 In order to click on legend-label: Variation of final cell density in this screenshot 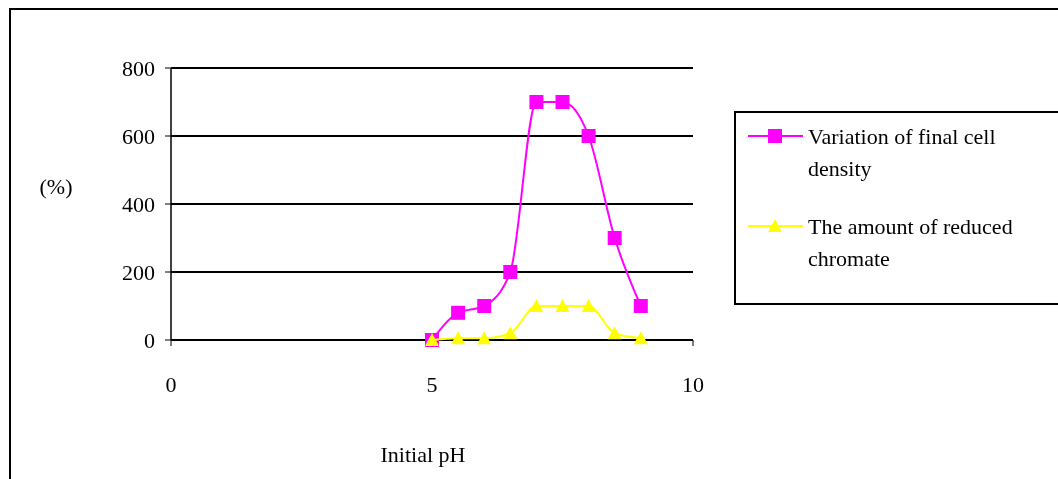, I will do `click(902, 152)`.